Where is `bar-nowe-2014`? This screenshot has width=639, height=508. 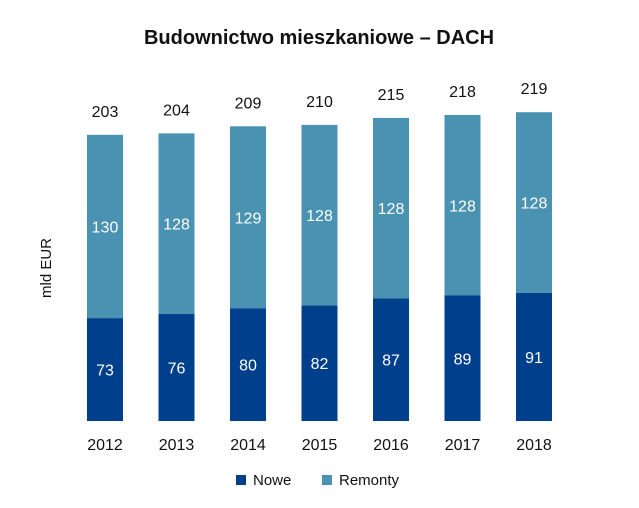
bar-nowe-2014 is located at coordinates (248, 364).